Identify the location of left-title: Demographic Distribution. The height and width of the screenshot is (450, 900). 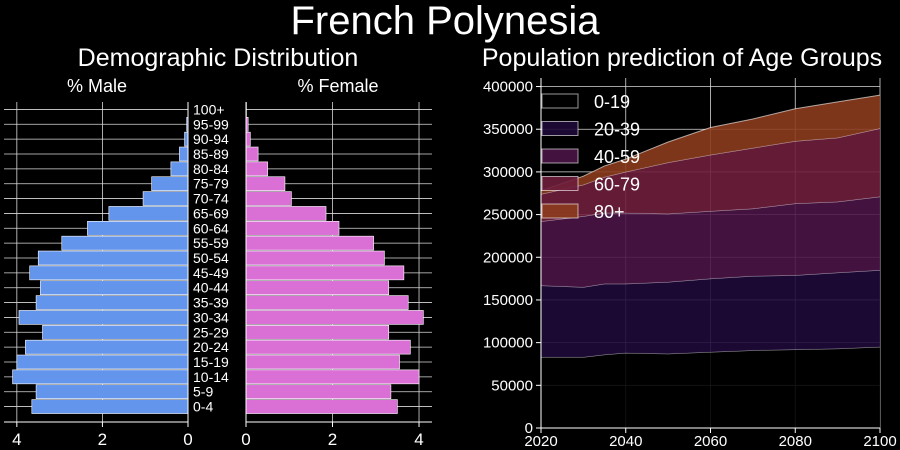
(218, 58).